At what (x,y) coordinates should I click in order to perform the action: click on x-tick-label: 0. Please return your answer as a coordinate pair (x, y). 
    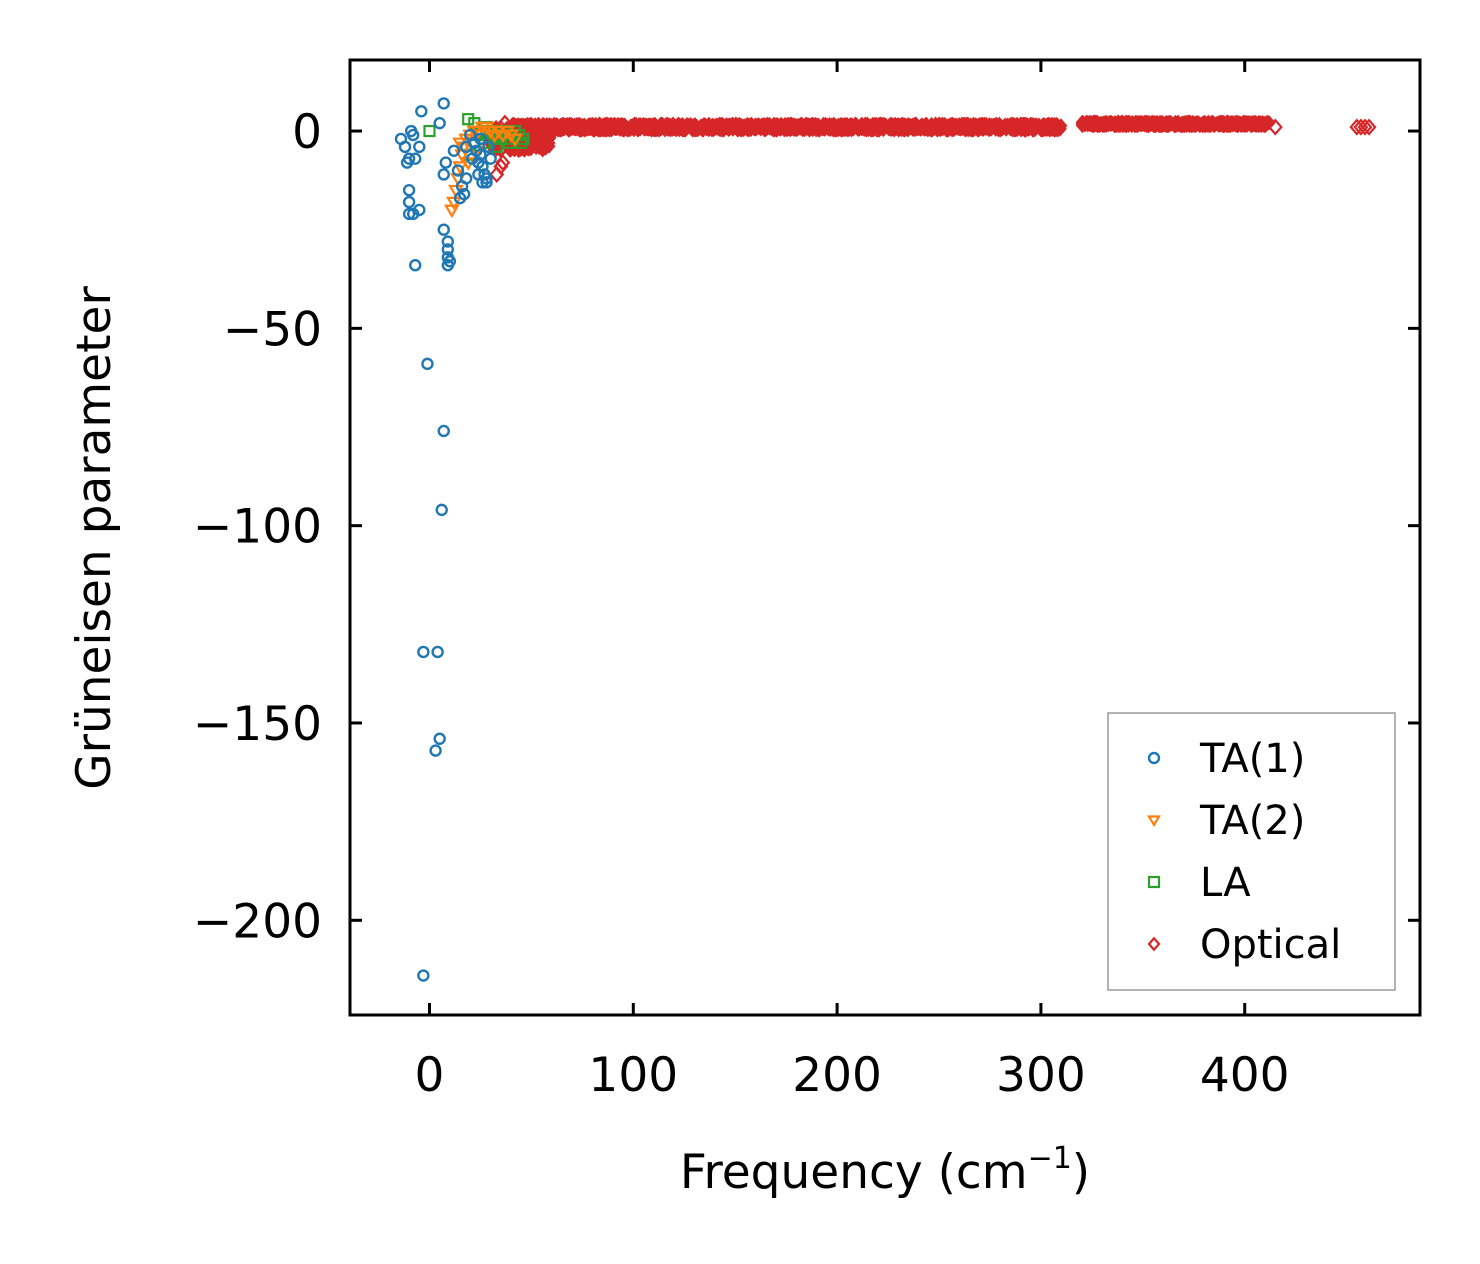
    Looking at the image, I should click on (430, 1075).